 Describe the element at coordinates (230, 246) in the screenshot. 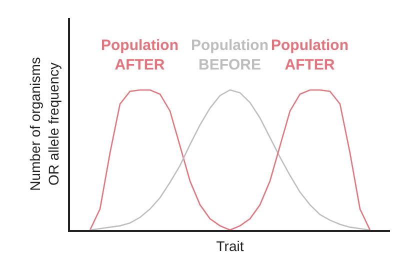

I see `x-axis-title: Trait` at that location.